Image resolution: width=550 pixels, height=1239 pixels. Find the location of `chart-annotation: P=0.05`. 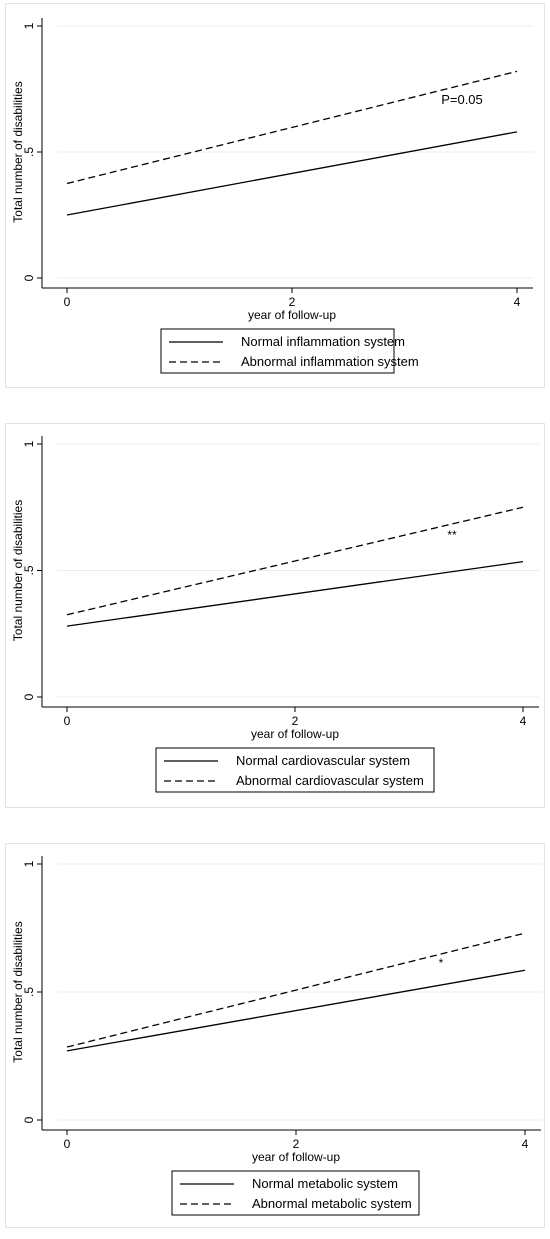

chart-annotation: P=0.05 is located at coordinates (462, 99).